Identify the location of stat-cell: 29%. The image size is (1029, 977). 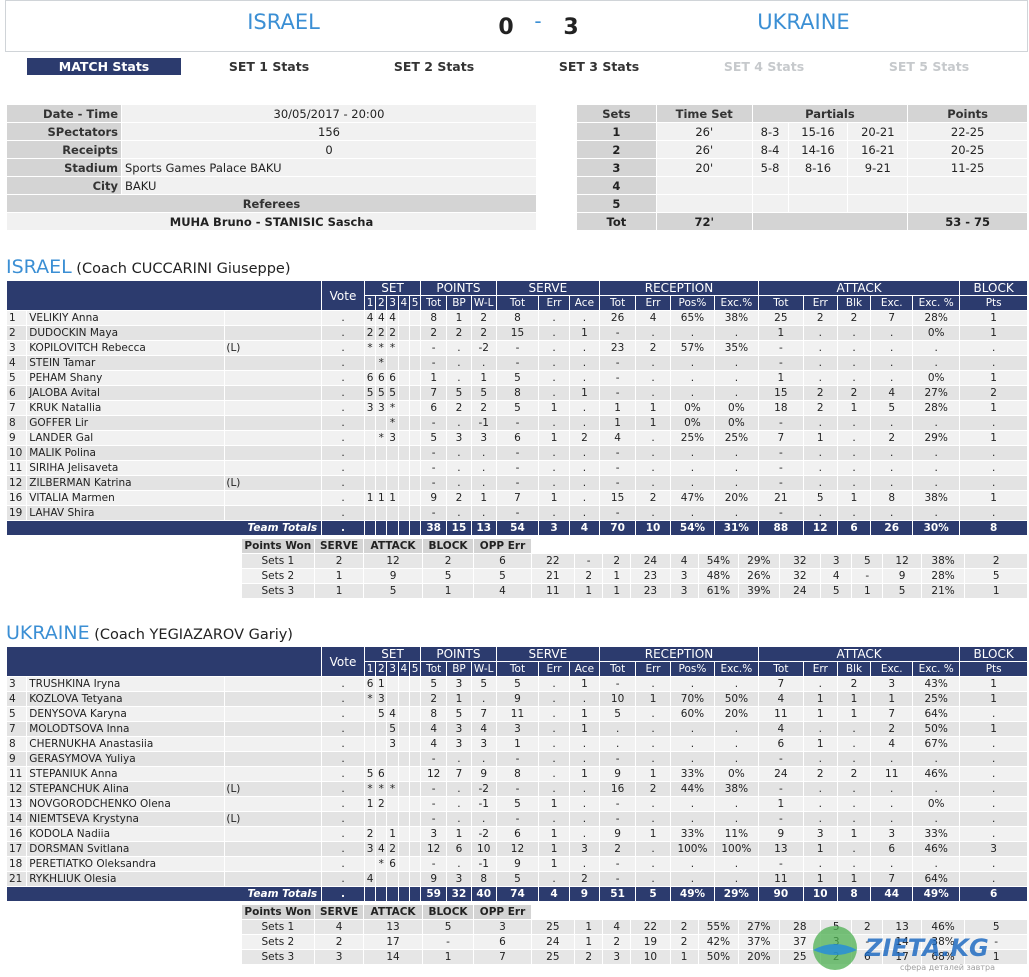
(936, 438).